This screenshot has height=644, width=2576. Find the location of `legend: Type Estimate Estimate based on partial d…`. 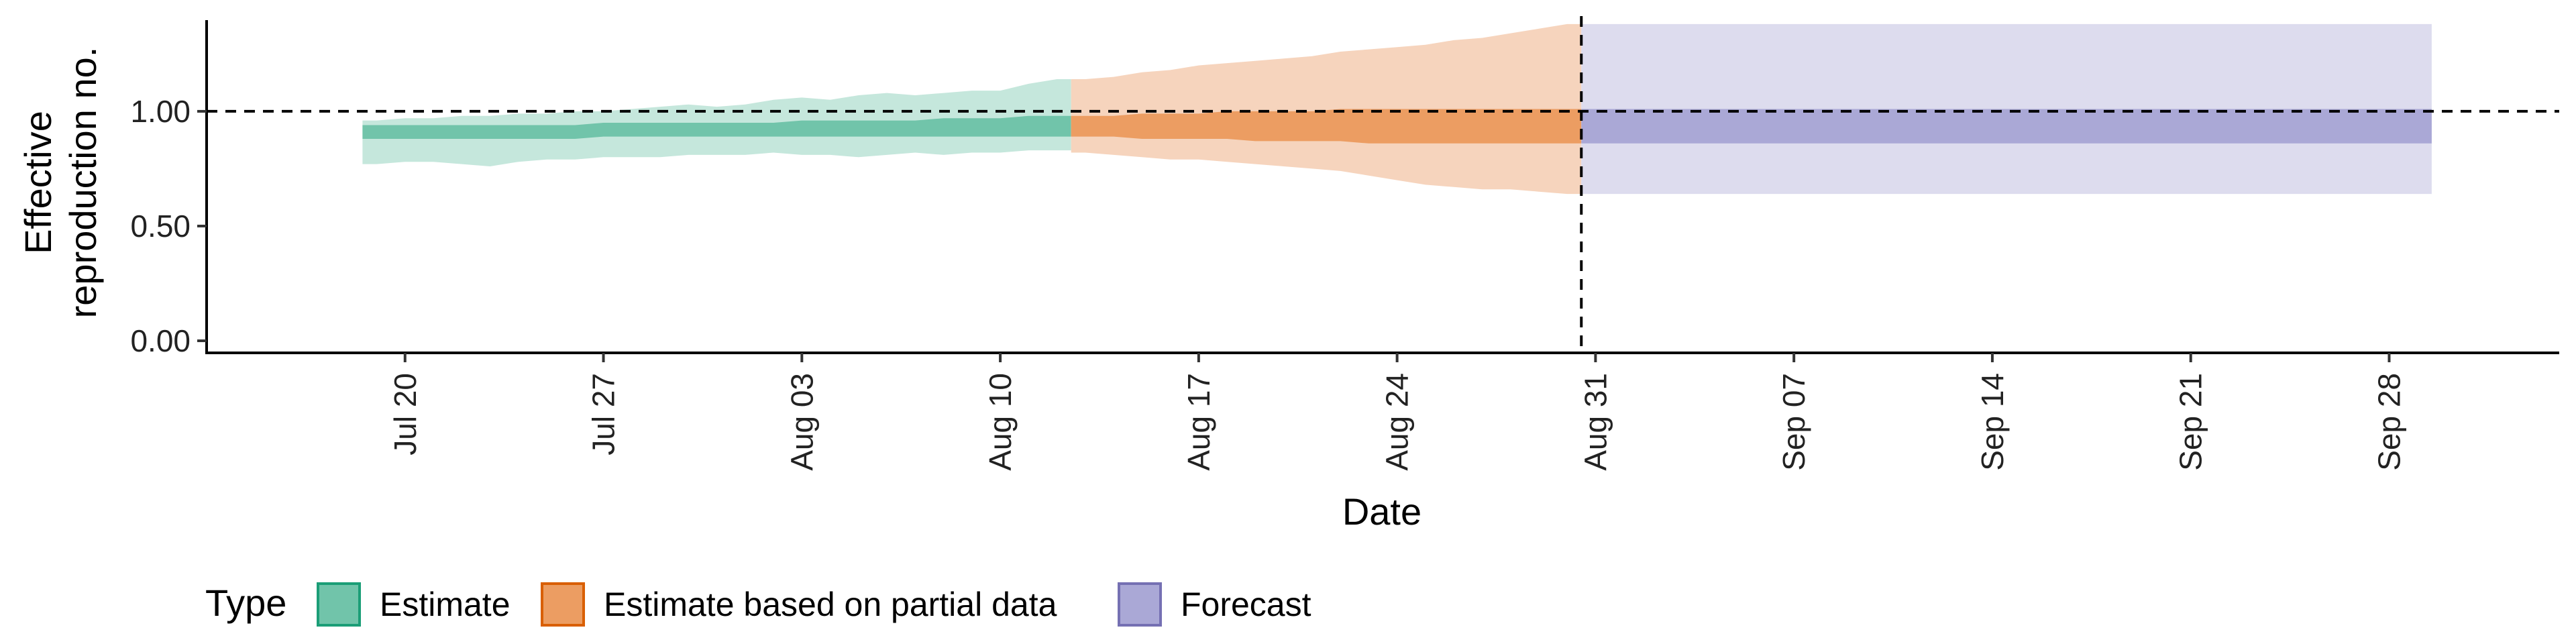

legend: Type Estimate Estimate based on partial d… is located at coordinates (758, 604).